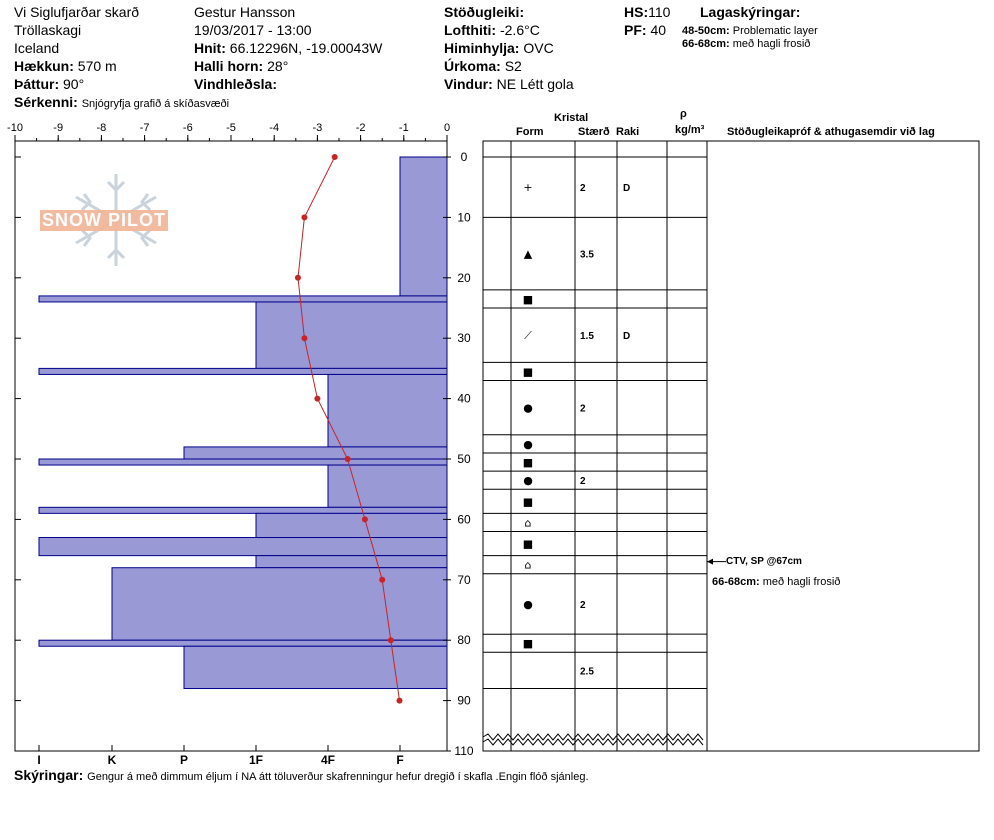 This screenshot has width=994, height=840. What do you see at coordinates (229, 66) in the screenshot?
I see `slope-label: Halli horn:` at bounding box center [229, 66].